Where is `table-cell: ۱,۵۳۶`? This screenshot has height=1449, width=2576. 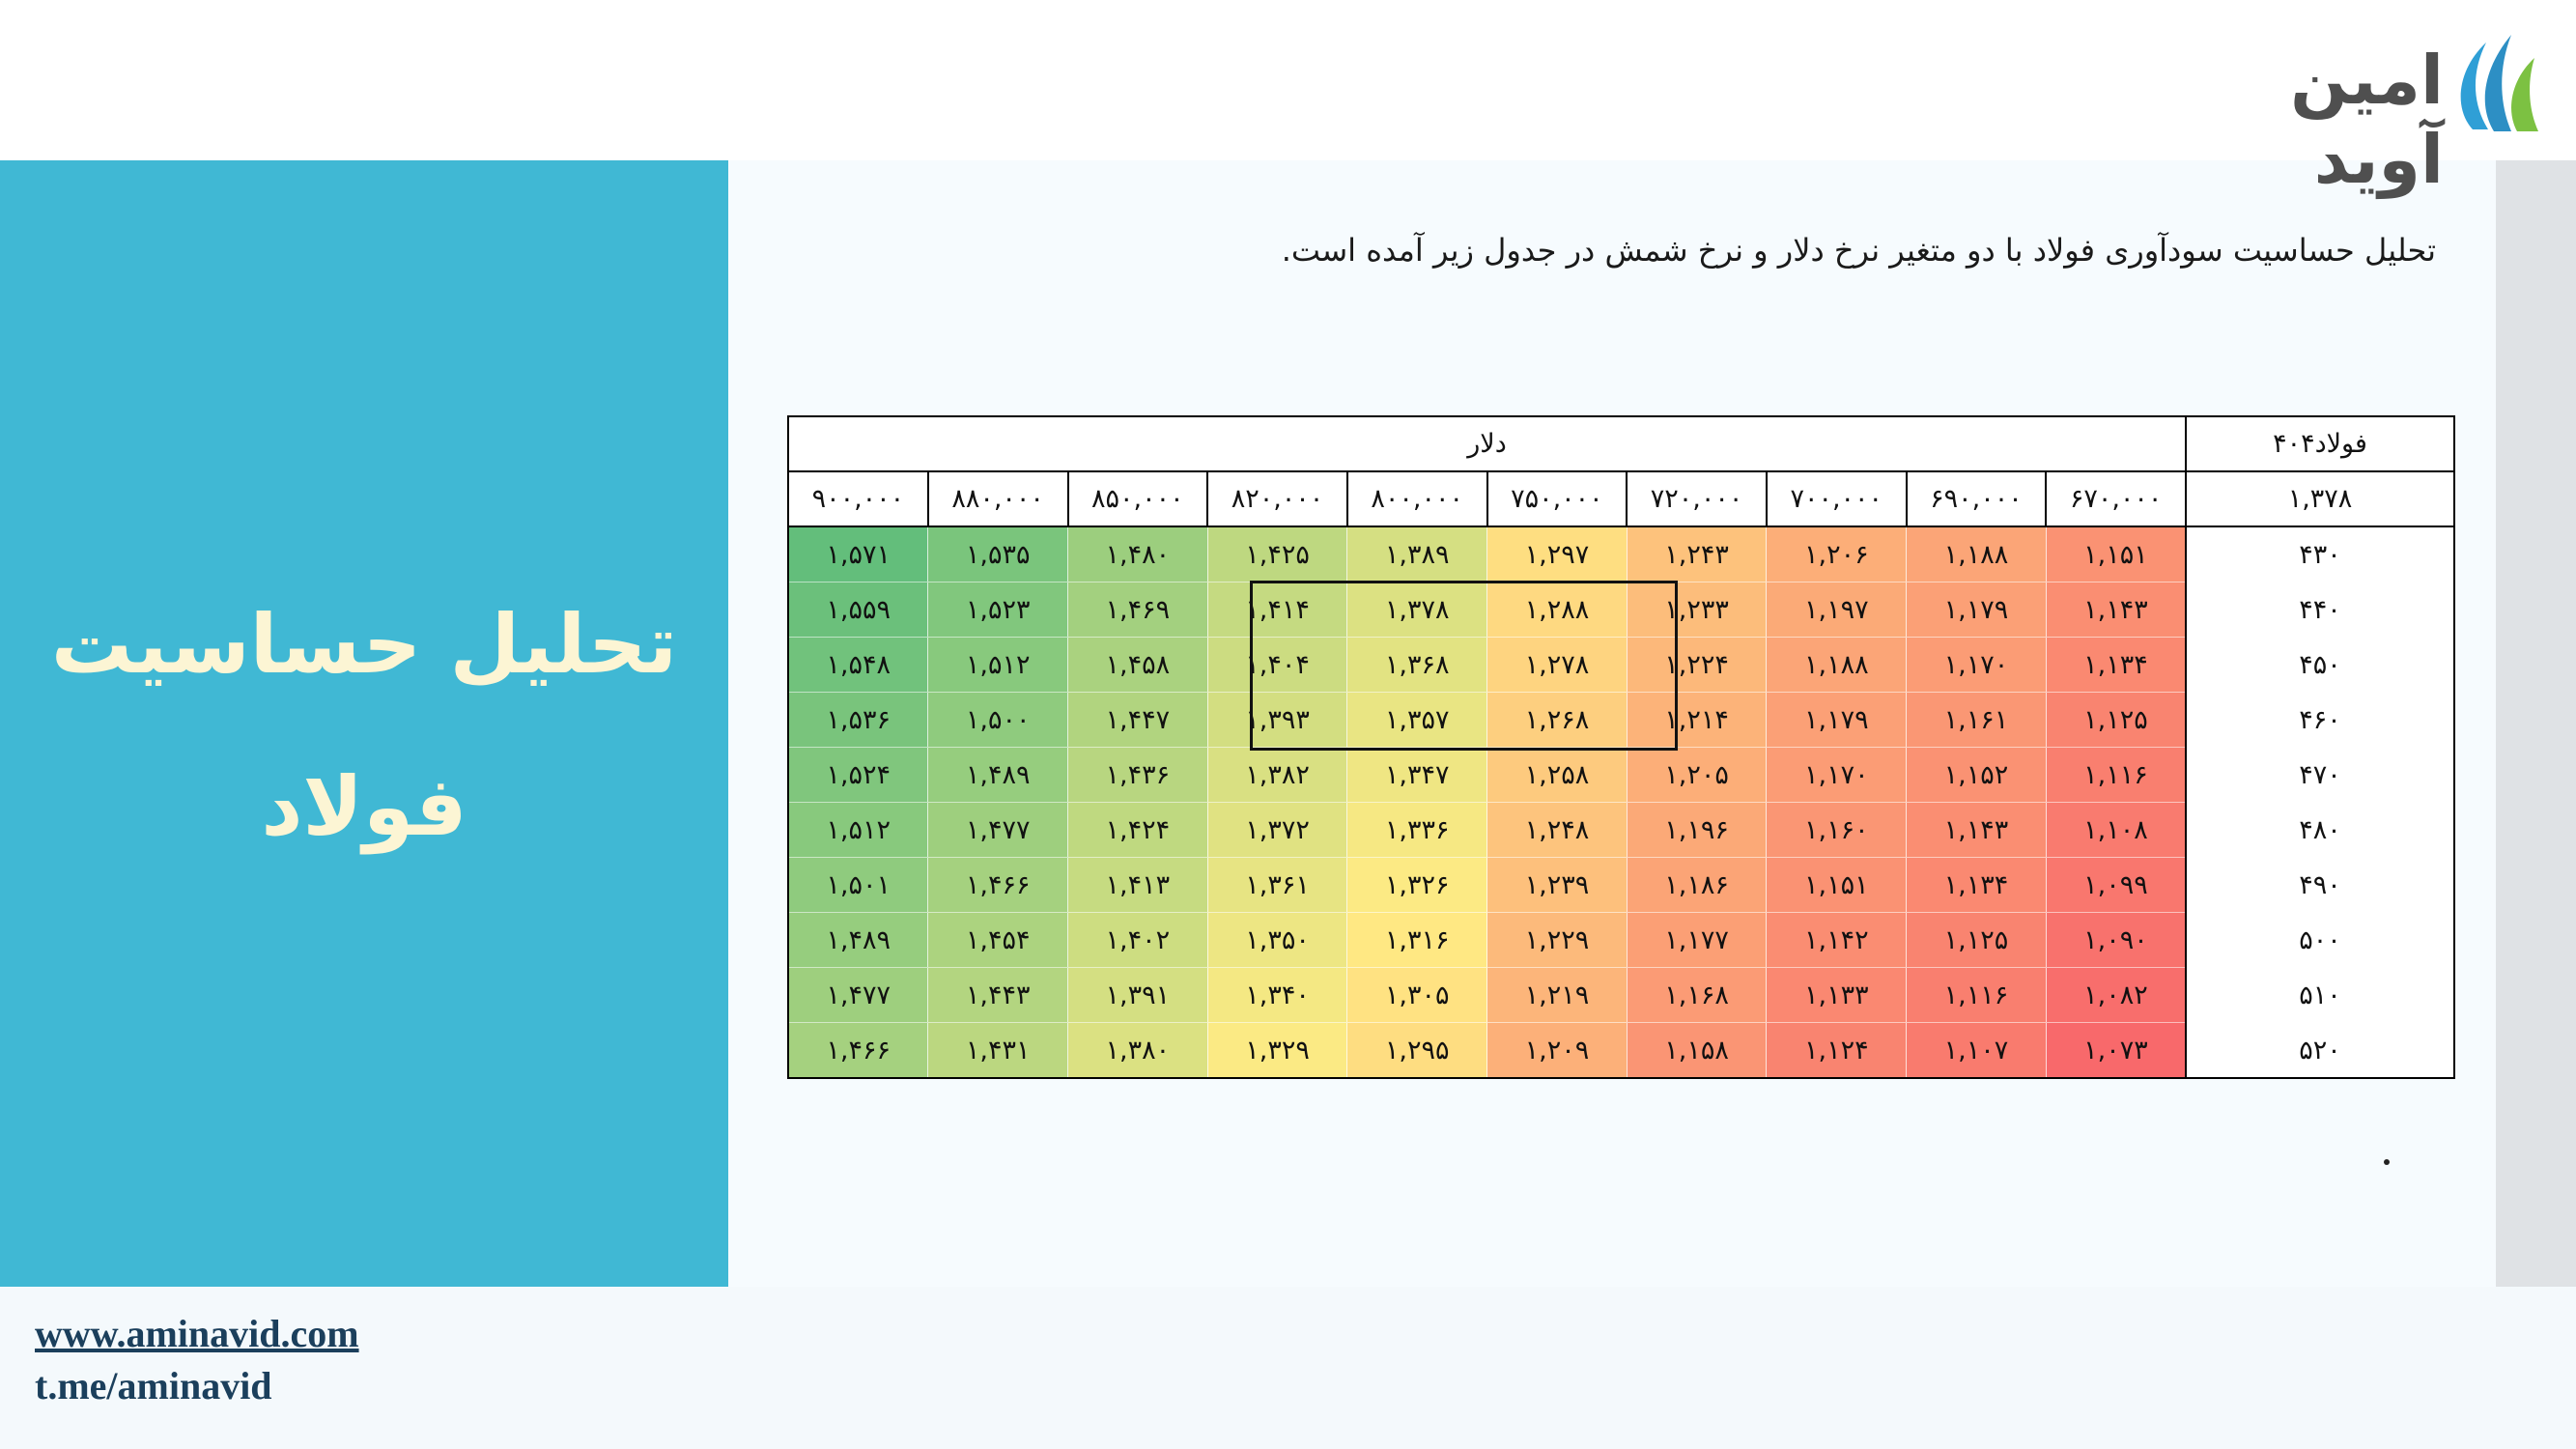 table-cell: ۱,۵۳۶ is located at coordinates (858, 720).